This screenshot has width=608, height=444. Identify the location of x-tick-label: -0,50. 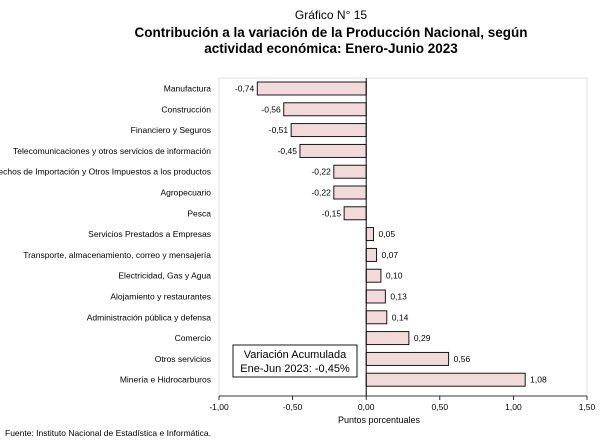
(293, 407).